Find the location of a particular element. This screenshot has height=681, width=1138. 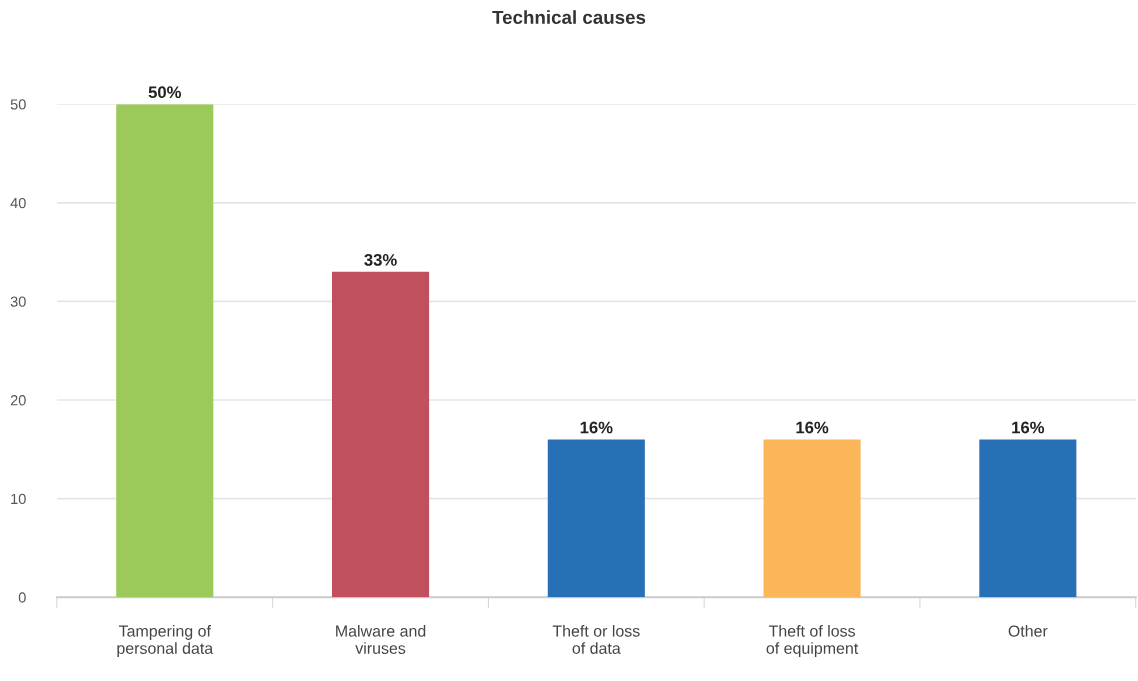

chart-title: Technical causes is located at coordinates (569, 17).